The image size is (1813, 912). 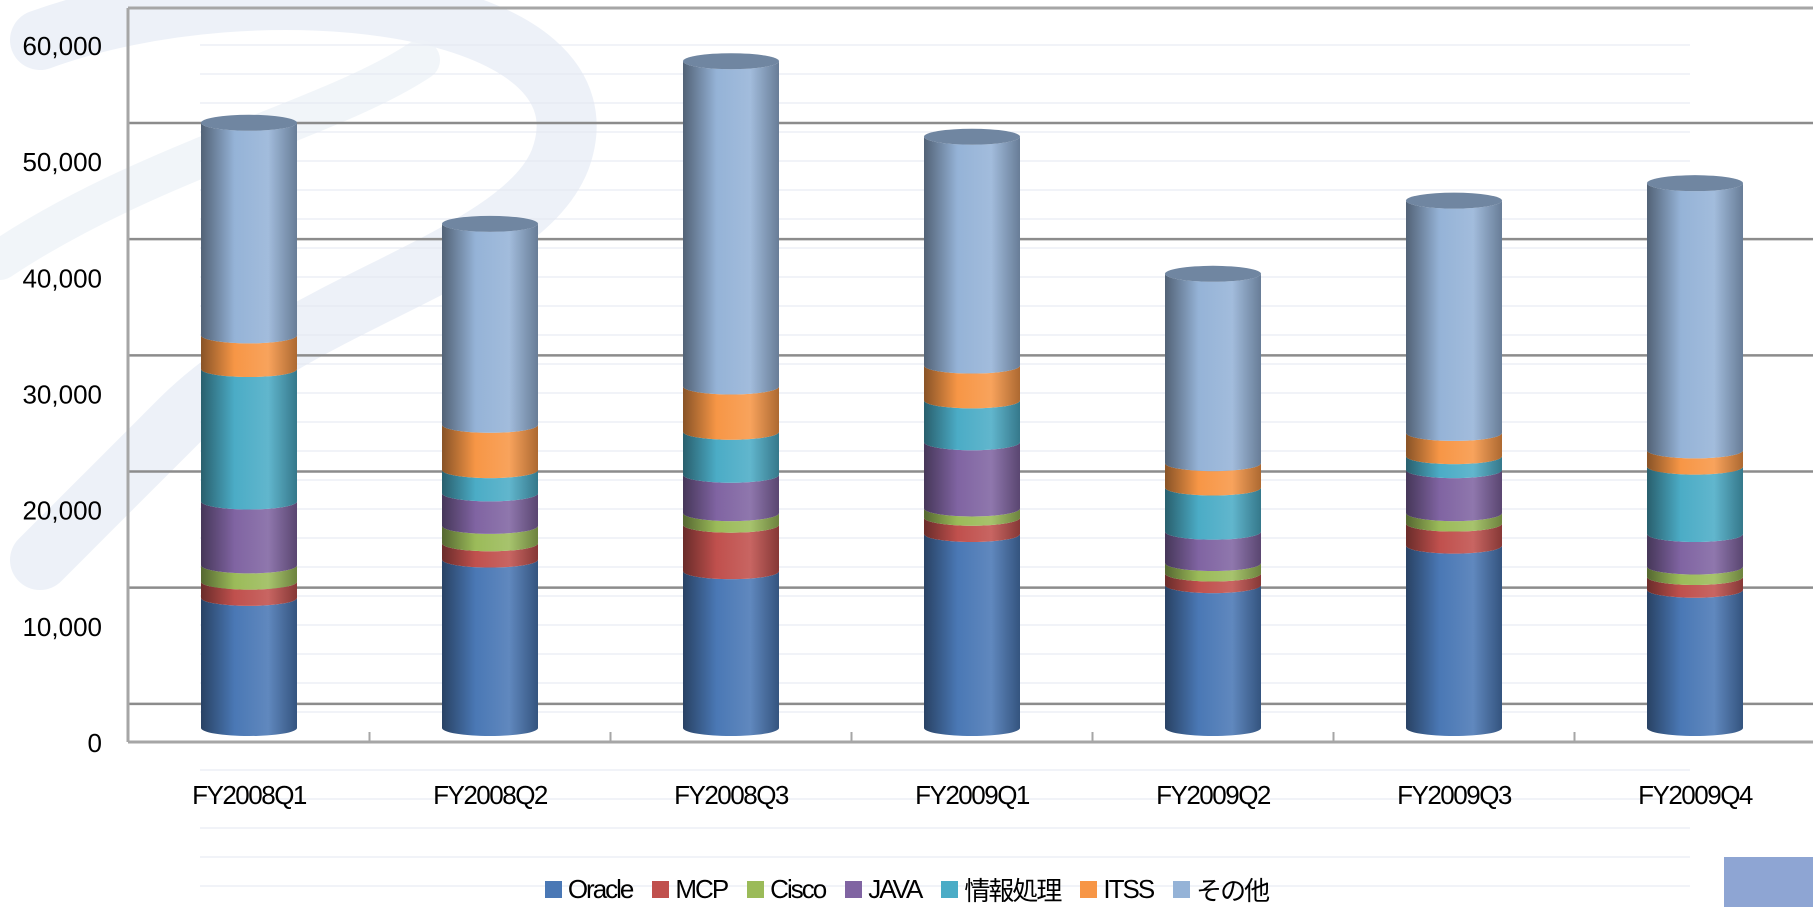 I want to click on x-tick-label: FY2008Q2, so click(x=490, y=795).